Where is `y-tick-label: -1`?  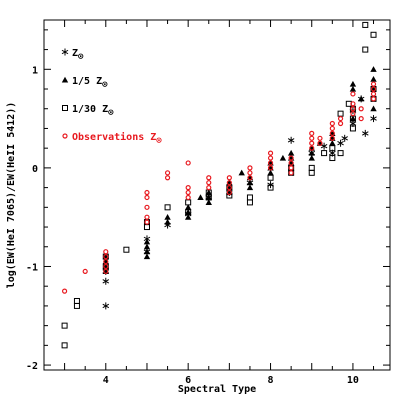 y-tick-label: -1 is located at coordinates (32, 267).